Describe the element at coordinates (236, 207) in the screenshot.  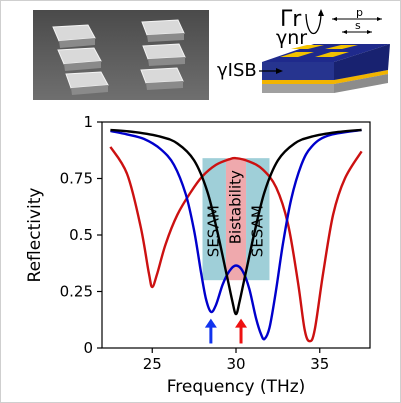
I see `band-label-1: Bistability` at that location.